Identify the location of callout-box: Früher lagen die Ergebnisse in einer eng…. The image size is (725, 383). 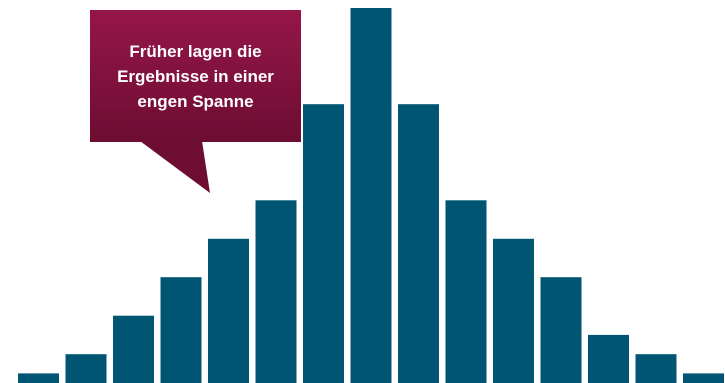
(195, 76).